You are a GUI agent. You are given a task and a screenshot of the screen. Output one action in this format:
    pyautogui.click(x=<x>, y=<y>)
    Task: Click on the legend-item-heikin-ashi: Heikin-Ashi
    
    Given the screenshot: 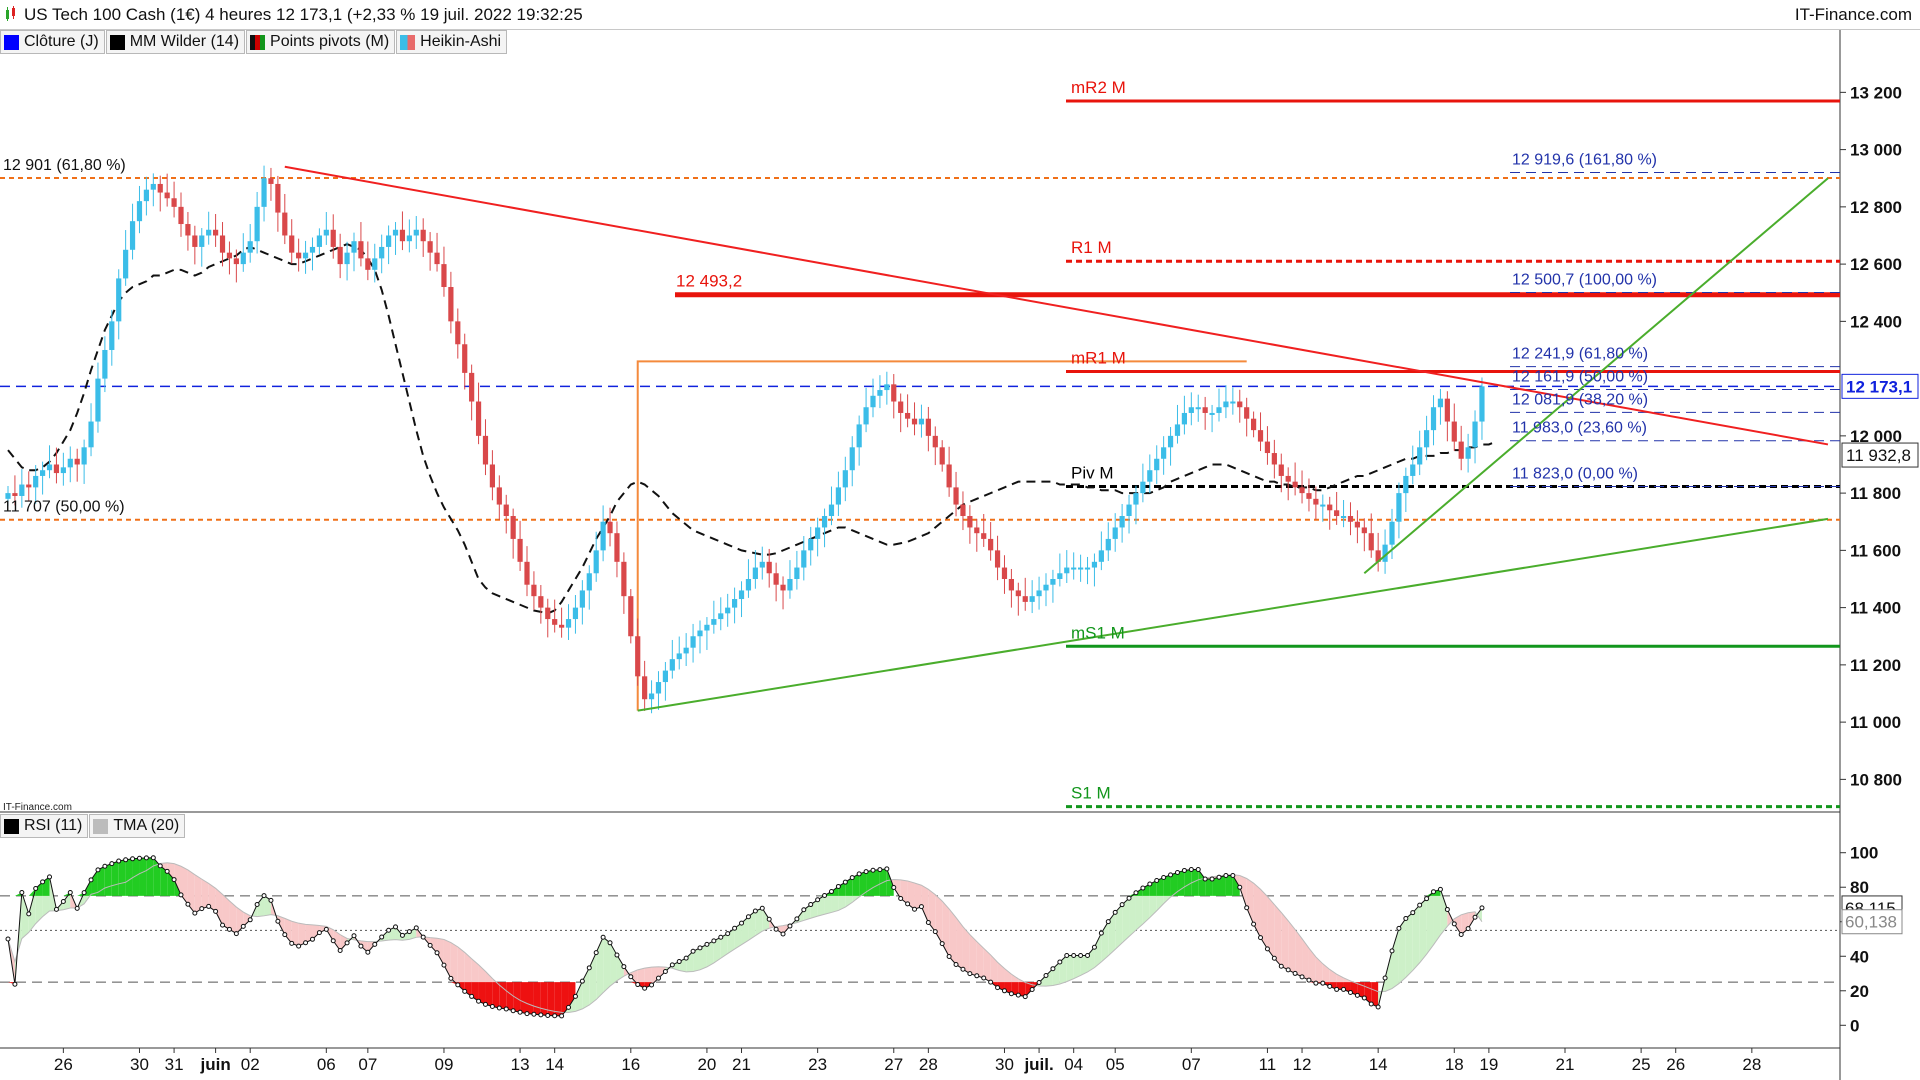 What is the action you would take?
    pyautogui.click(x=452, y=42)
    